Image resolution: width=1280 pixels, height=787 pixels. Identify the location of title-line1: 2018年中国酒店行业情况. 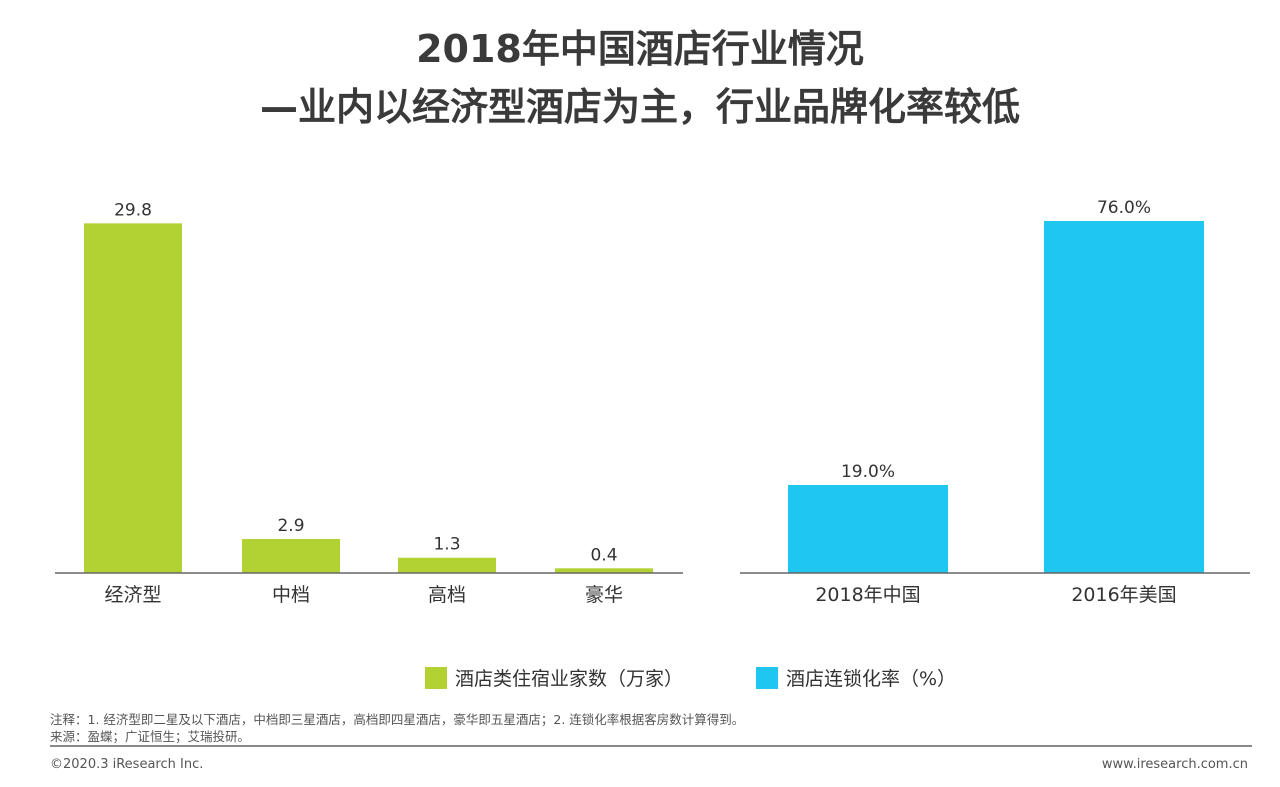
(640, 49).